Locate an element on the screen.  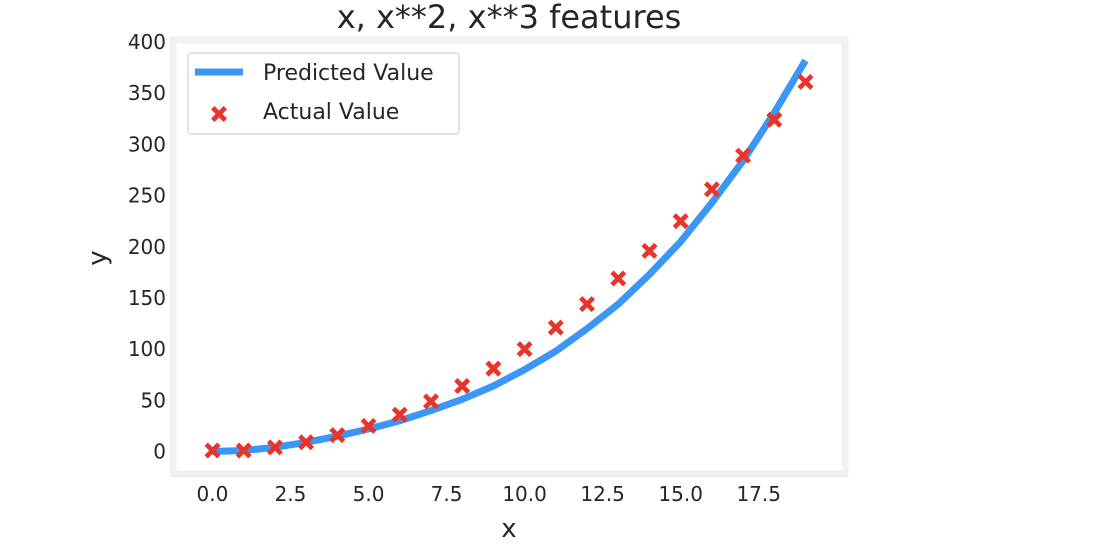
y-tick-label: 300 is located at coordinates (147, 144).